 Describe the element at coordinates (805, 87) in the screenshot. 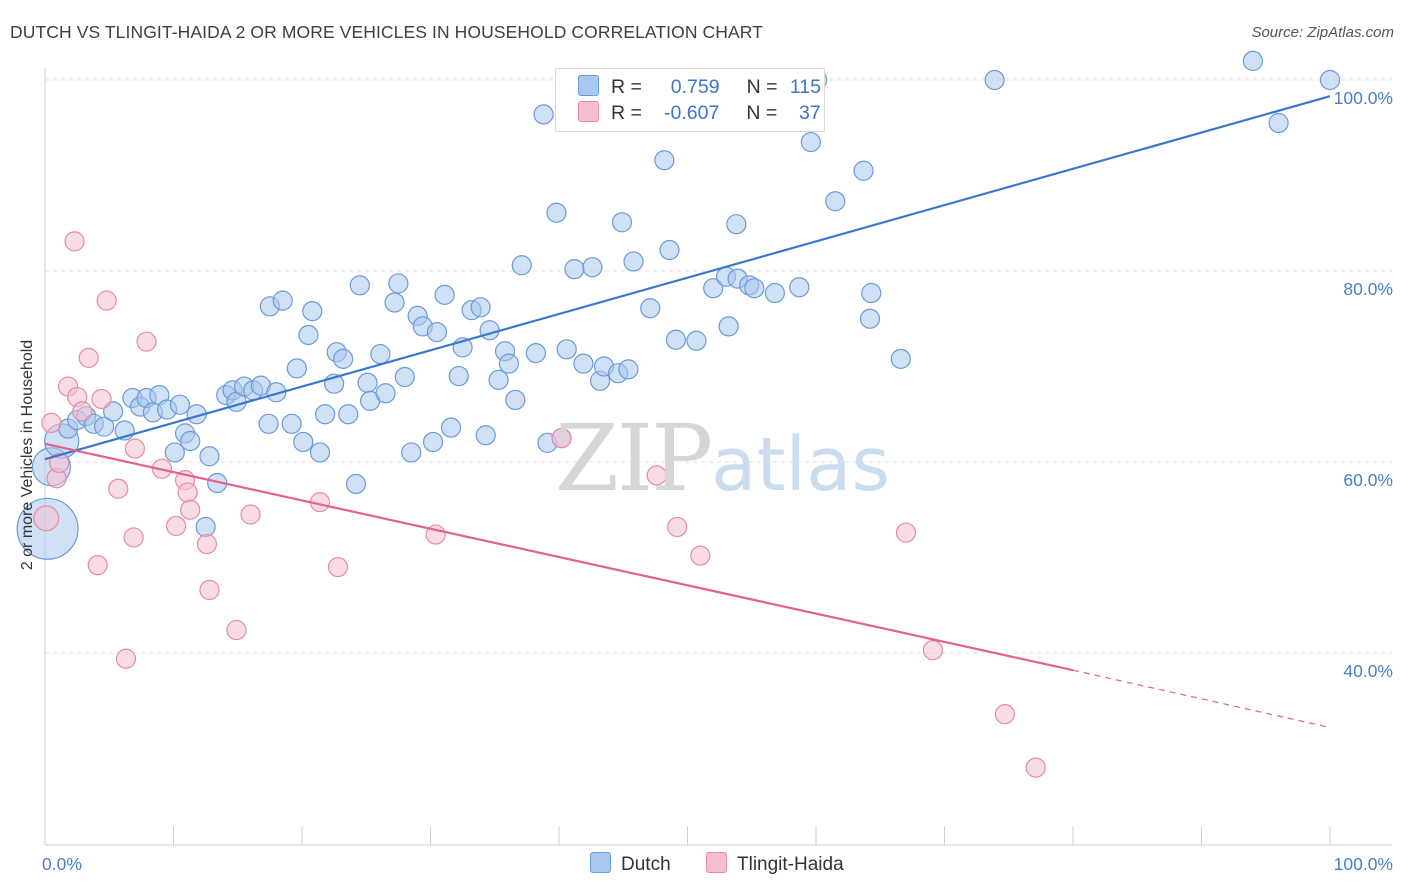

I see `legend-n-value: 115` at that location.